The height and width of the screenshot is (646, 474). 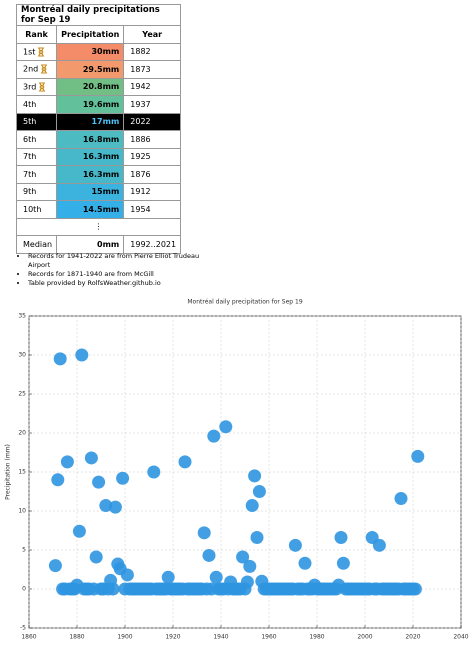 What do you see at coordinates (76, 637) in the screenshot?
I see `x-tick-label: 1880` at bounding box center [76, 637].